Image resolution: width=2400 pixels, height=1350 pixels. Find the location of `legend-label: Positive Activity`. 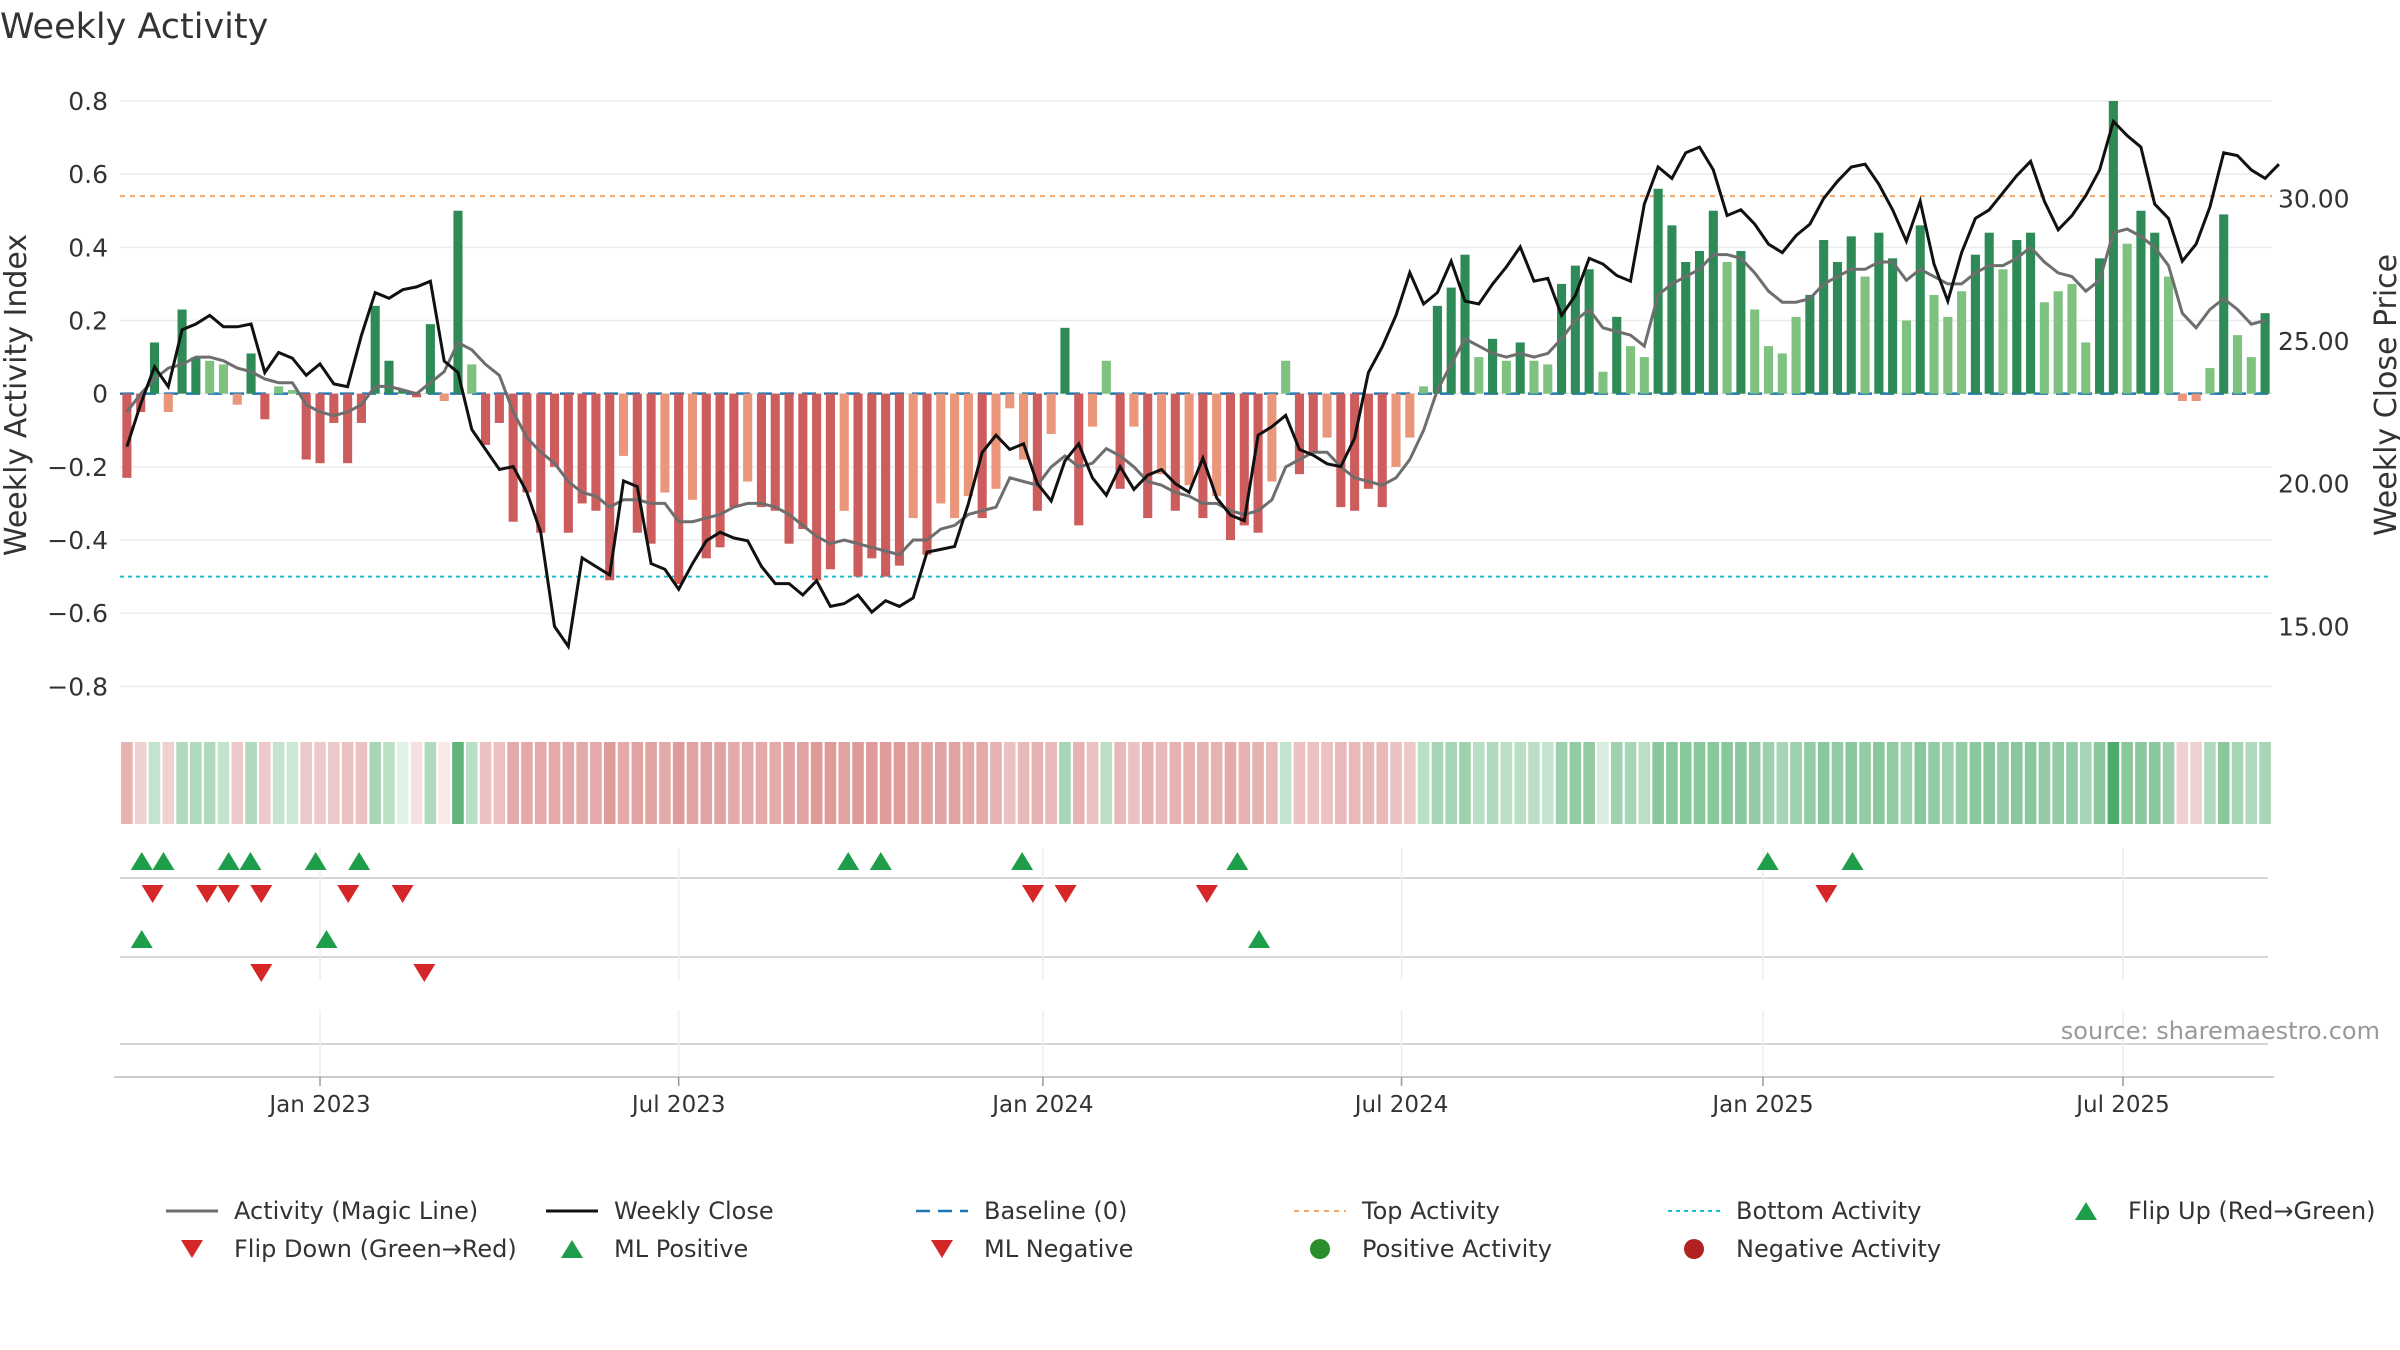

legend-label: Positive Activity is located at coordinates (1457, 1249).